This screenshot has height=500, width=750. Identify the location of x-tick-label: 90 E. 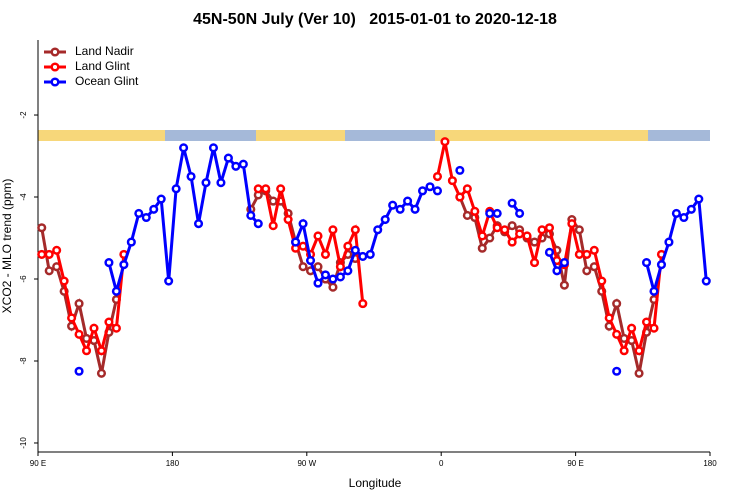
(575, 463).